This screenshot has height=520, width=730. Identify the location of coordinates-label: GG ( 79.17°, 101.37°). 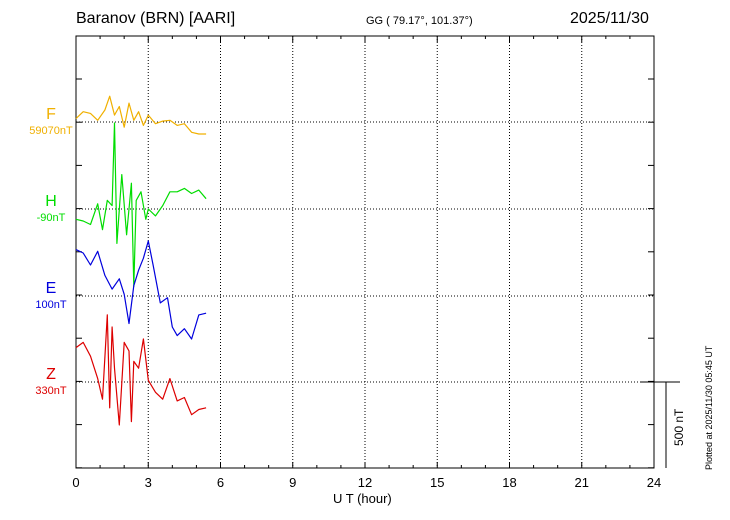
(419, 21).